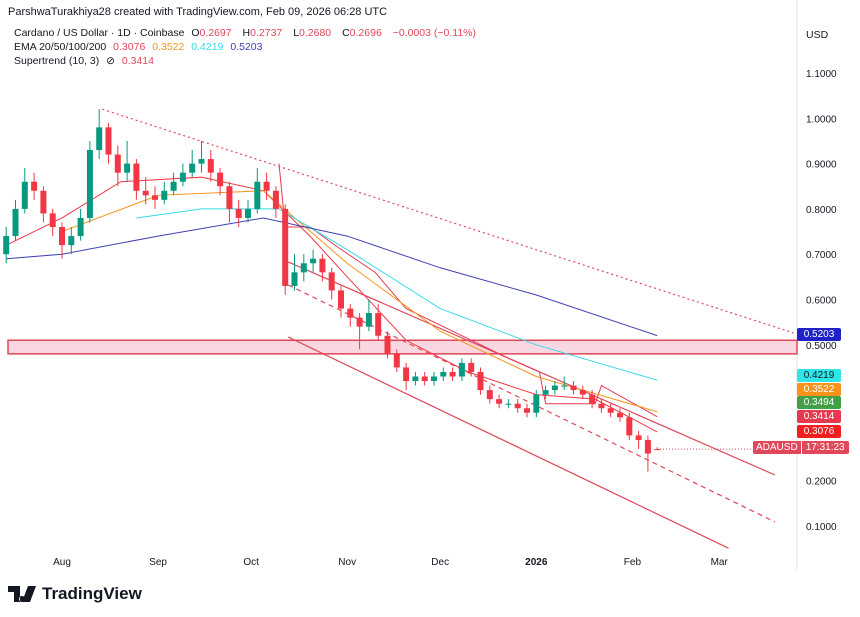 This screenshot has width=860, height=617. What do you see at coordinates (821, 255) in the screenshot?
I see `y-tick-label: 0.7000` at bounding box center [821, 255].